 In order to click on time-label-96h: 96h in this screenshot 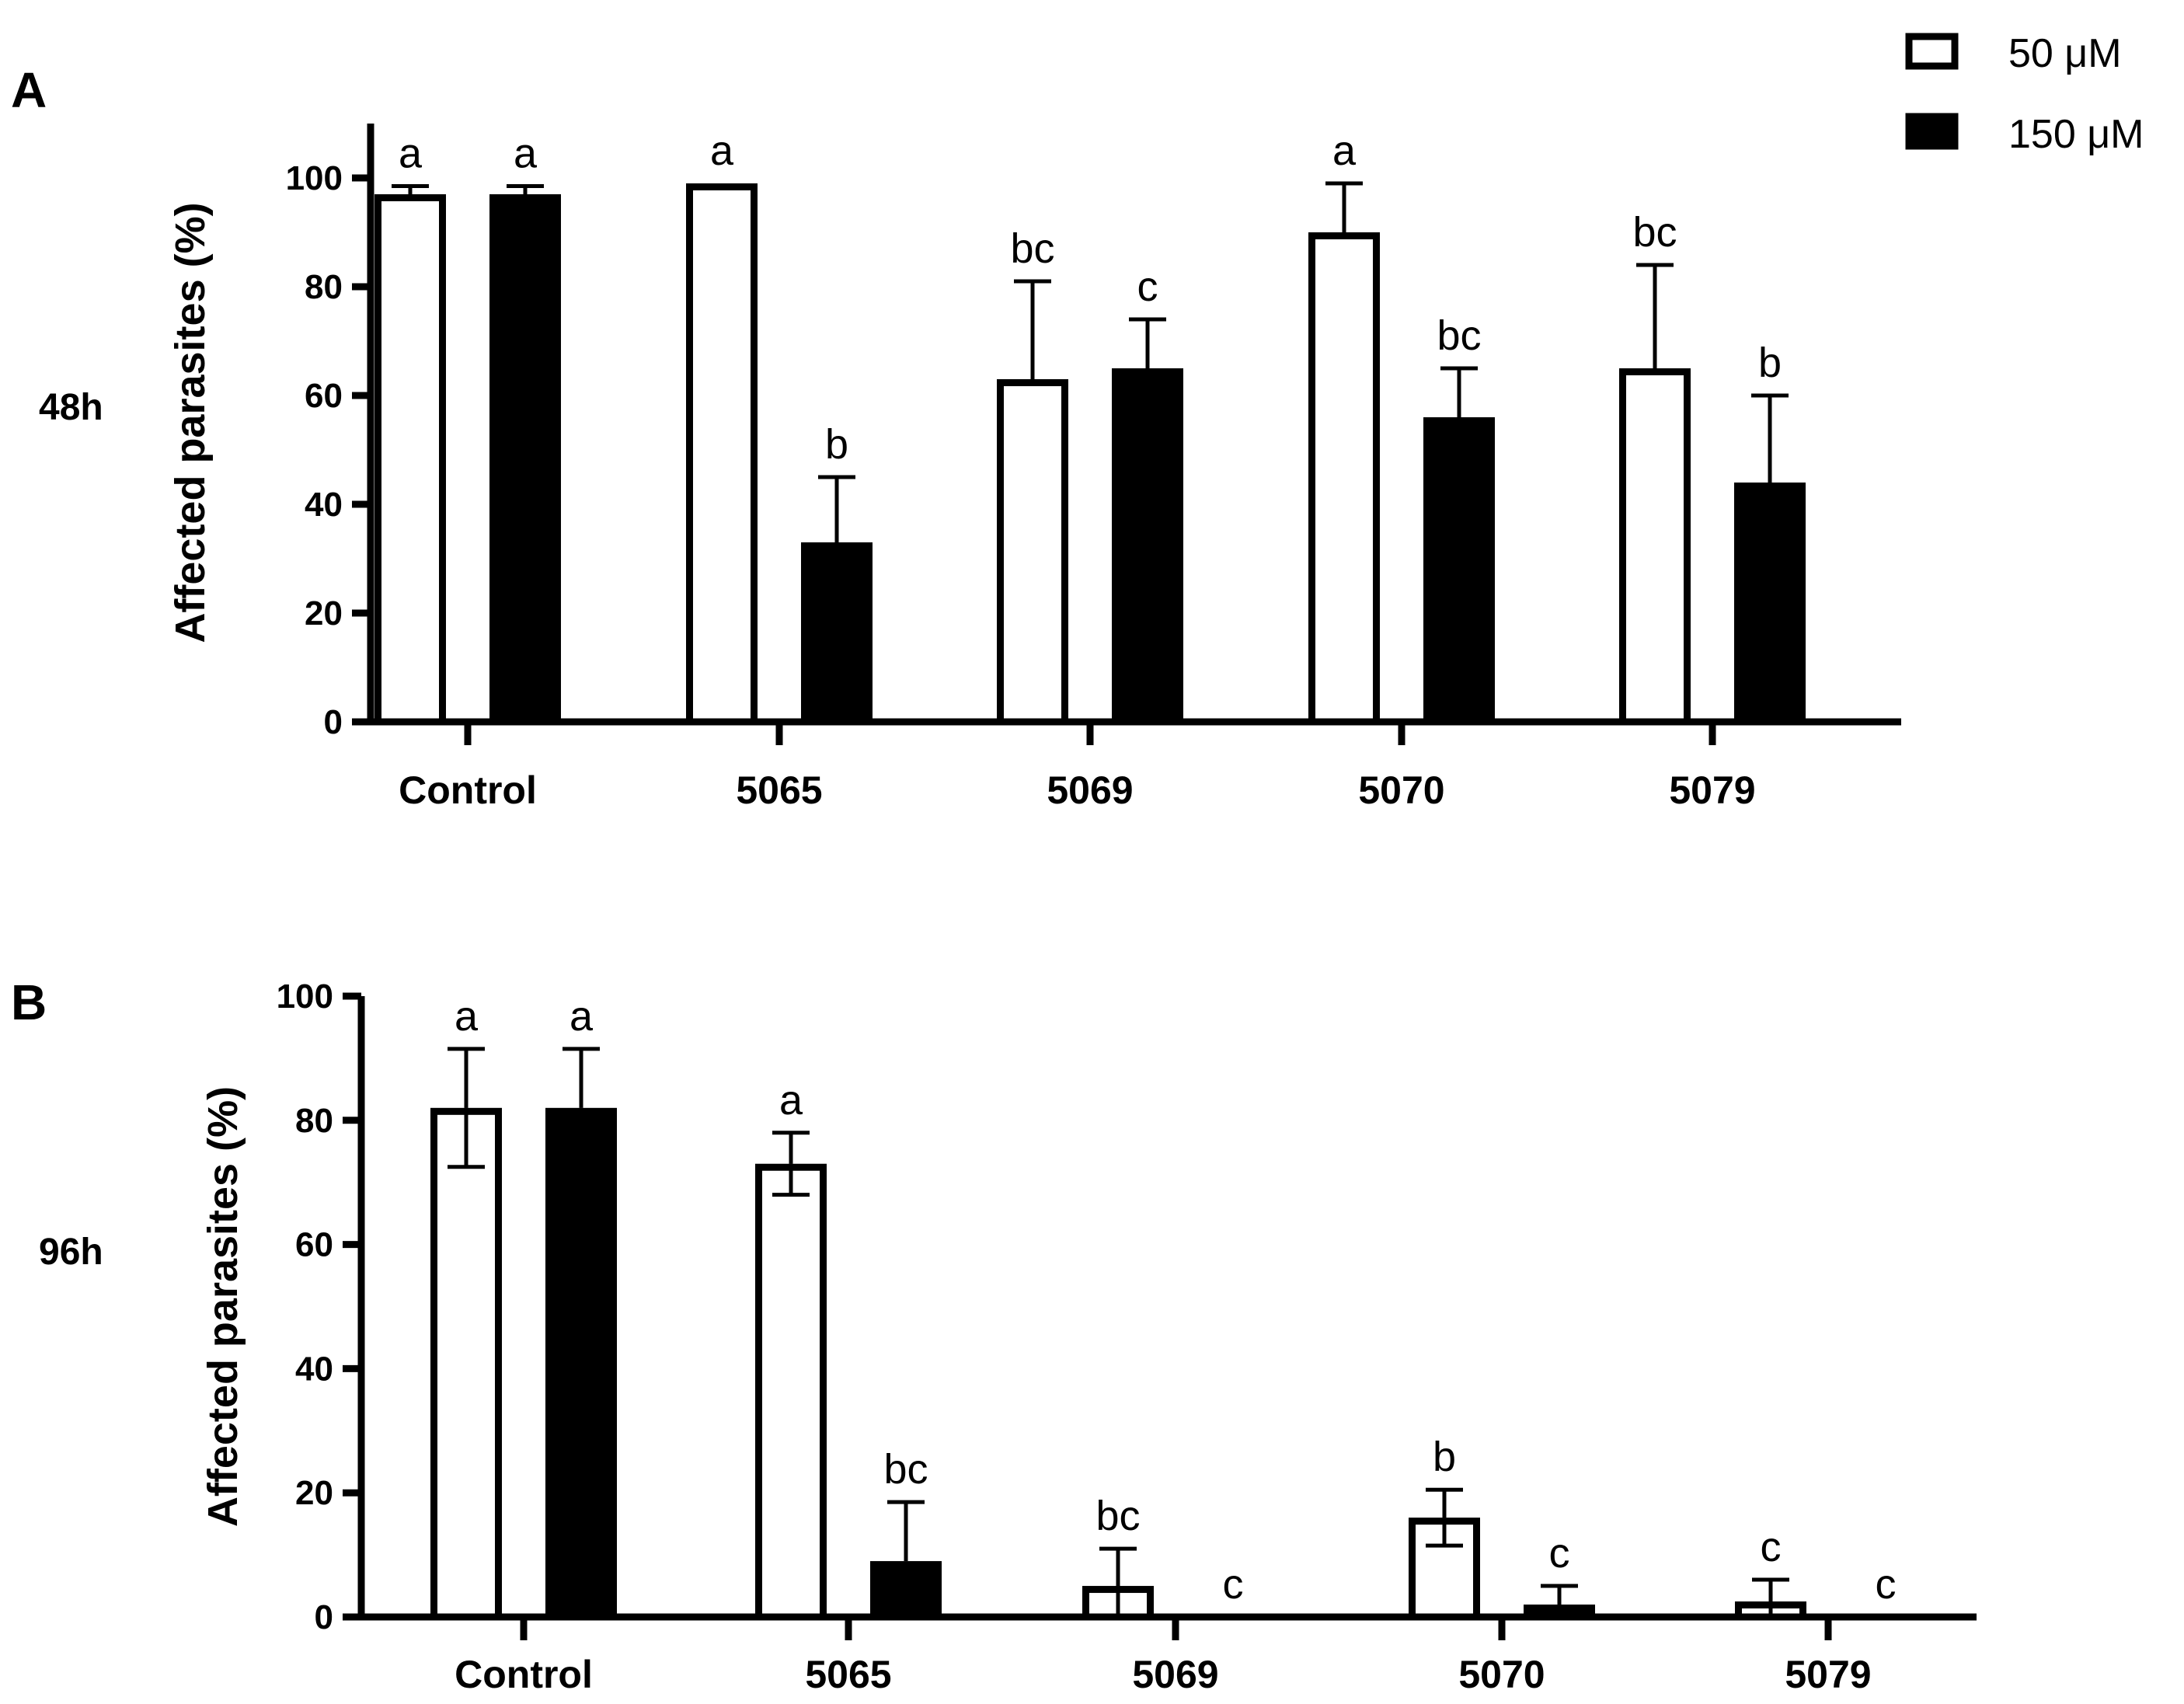, I will do `click(71, 1252)`.